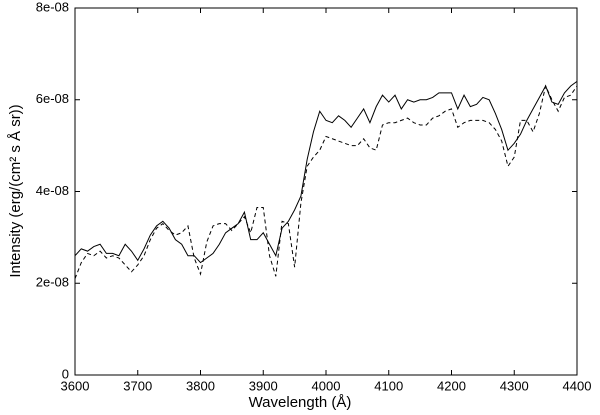 The width and height of the screenshot is (600, 415). What do you see at coordinates (137, 385) in the screenshot?
I see `x-tick-label: 3700` at bounding box center [137, 385].